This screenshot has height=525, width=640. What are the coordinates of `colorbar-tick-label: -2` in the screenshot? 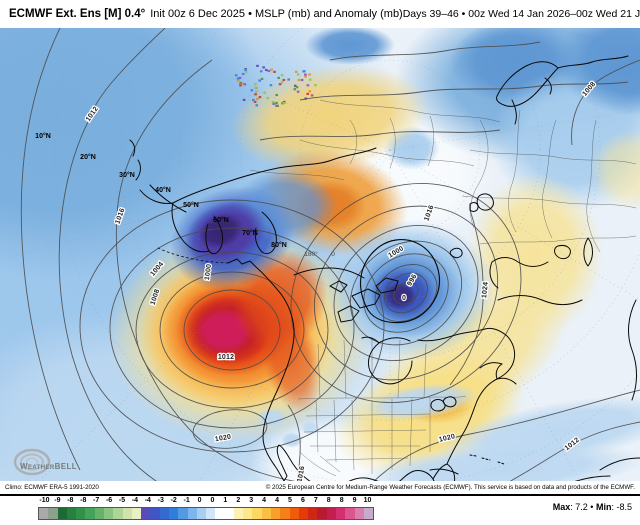 It's located at (173, 500).